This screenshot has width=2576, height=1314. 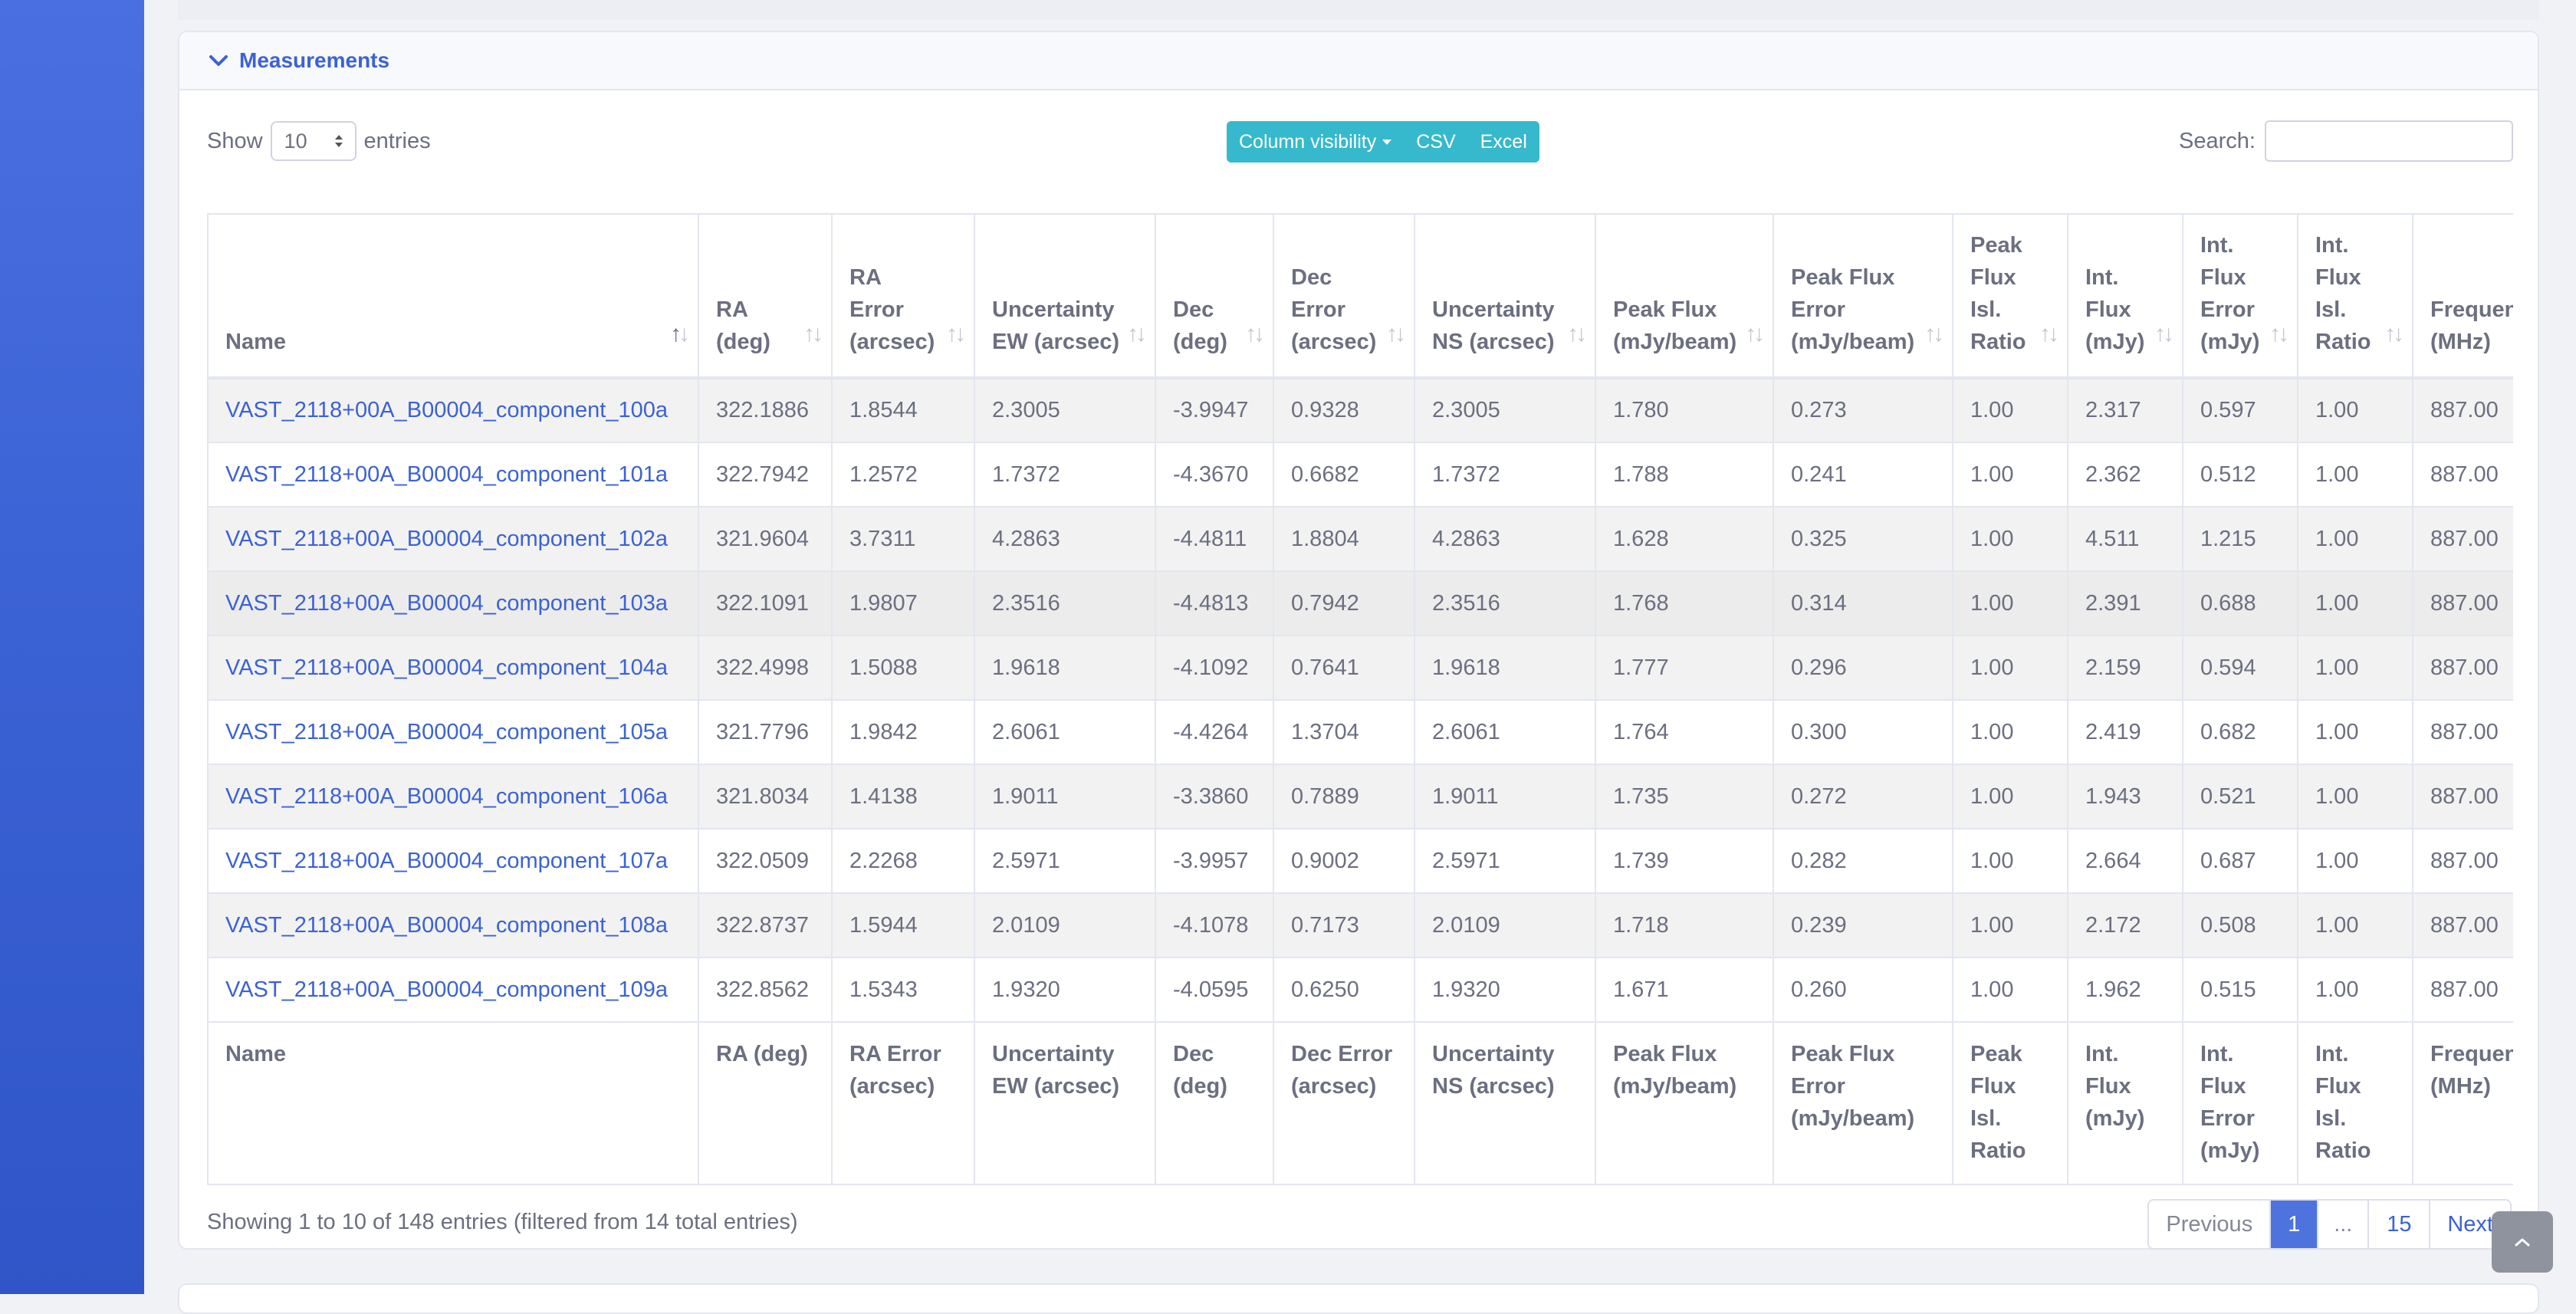 What do you see at coordinates (1863, 668) in the screenshot?
I see `table-cell-peak-flux-error-mjy-beam: 0.296` at bounding box center [1863, 668].